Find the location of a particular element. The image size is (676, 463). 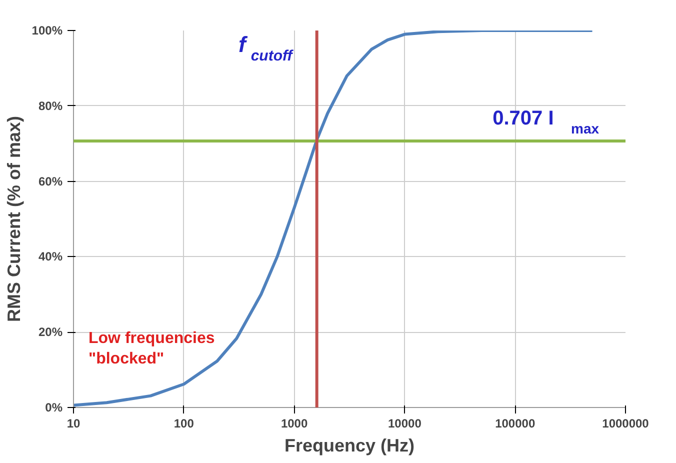

y-tick-label: 100% is located at coordinates (47, 31).